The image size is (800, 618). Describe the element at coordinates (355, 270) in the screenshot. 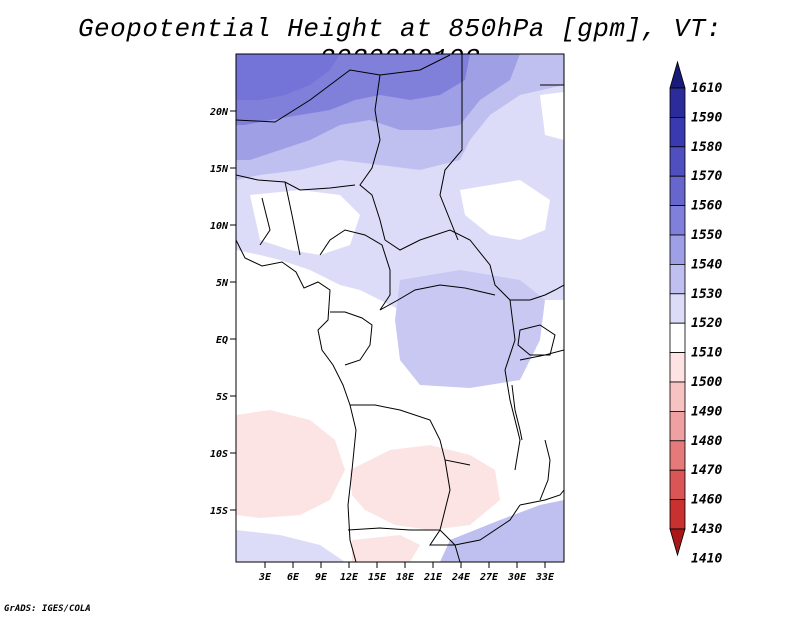

I see `border-nigeria` at that location.